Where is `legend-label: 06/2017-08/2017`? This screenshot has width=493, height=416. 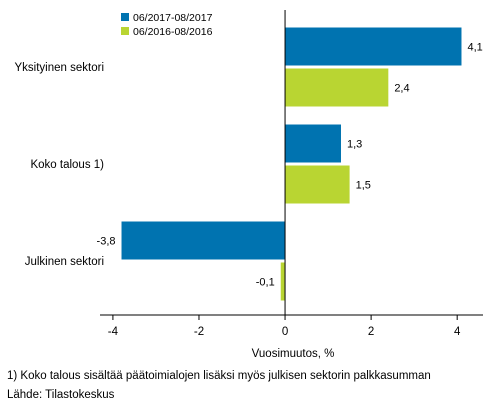 legend-label: 06/2017-08/2017 is located at coordinates (173, 18).